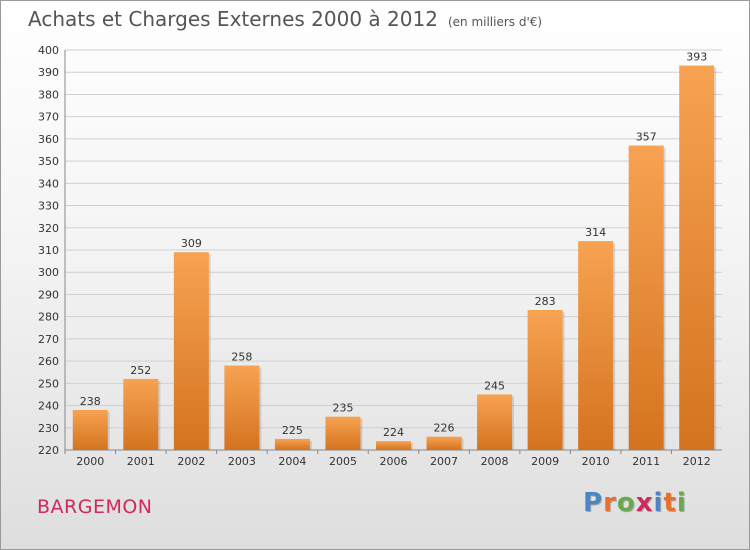 The width and height of the screenshot is (750, 550). I want to click on x-tick-label: 2002, so click(191, 461).